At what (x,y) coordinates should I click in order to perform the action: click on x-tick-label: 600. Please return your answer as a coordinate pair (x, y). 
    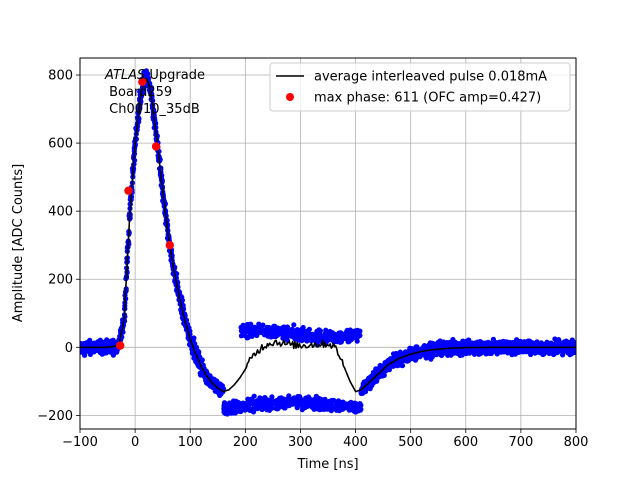
    Looking at the image, I should click on (465, 442).